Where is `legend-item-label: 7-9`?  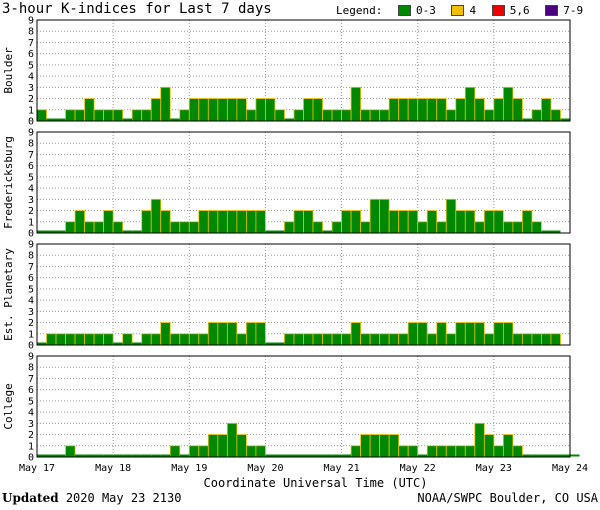
legend-item-label: 7-9 is located at coordinates (573, 10).